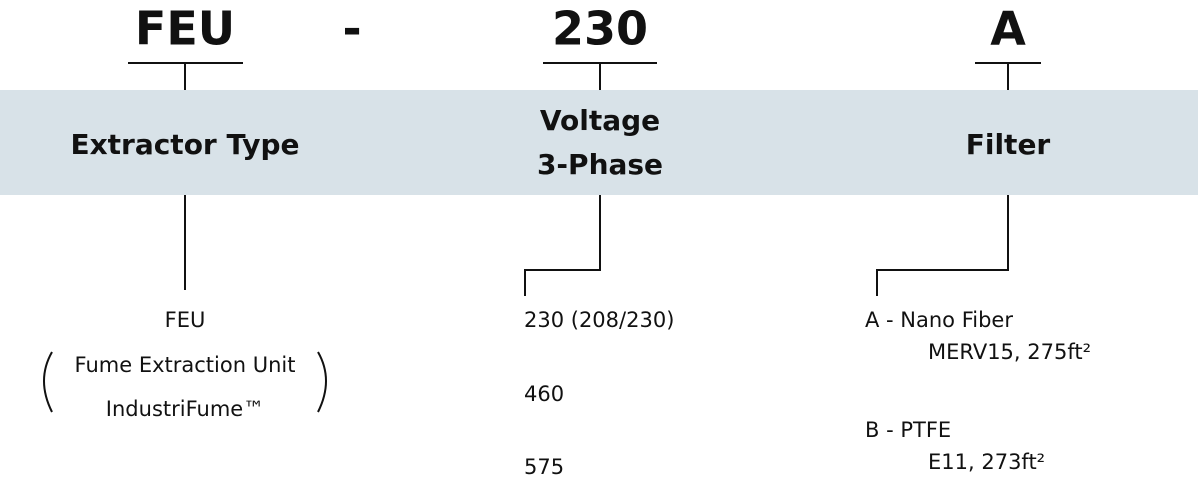 The width and height of the screenshot is (1198, 486). What do you see at coordinates (599, 320) in the screenshot?
I see `option: 230 (208/230)` at bounding box center [599, 320].